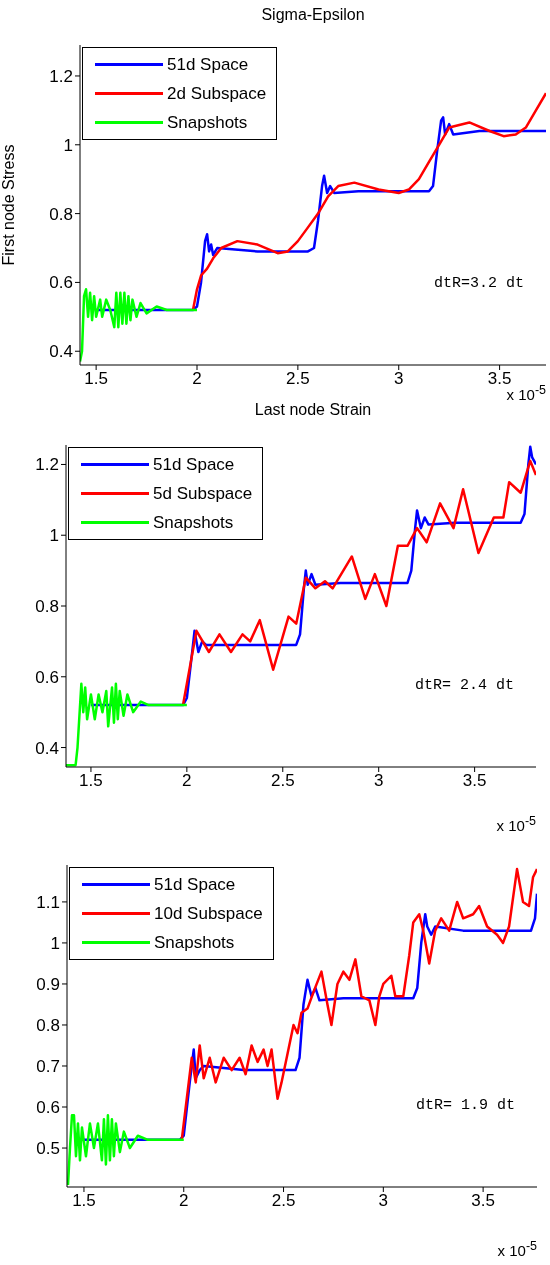 The image size is (550, 1265). I want to click on legend-label: 10d Subspace, so click(208, 914).